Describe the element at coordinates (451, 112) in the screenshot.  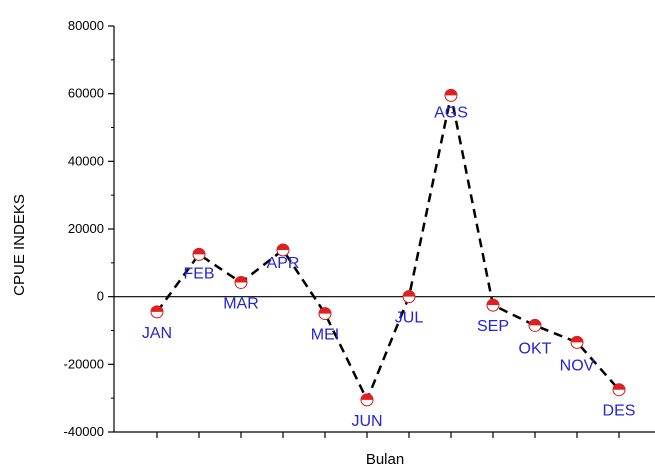
I see `point-label-ags: AGS` at that location.